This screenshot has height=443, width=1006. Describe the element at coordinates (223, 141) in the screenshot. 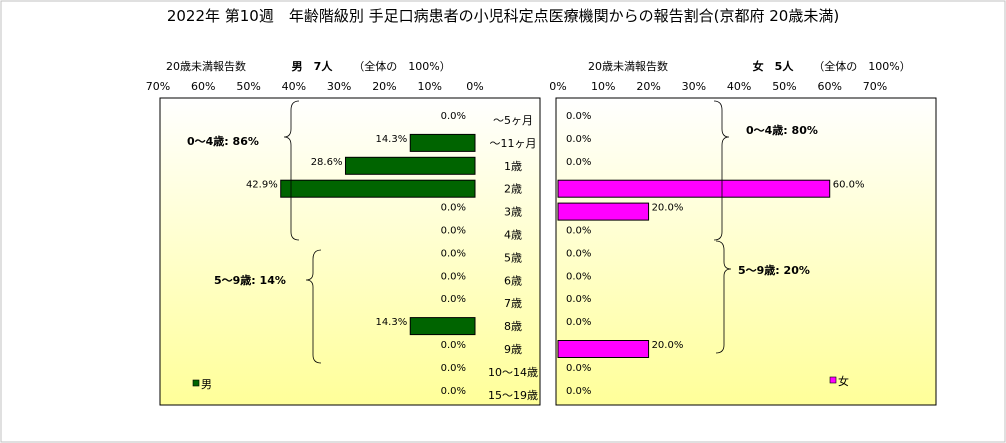

I see `male-group-label-0-4: 0～4歳: 86%` at that location.